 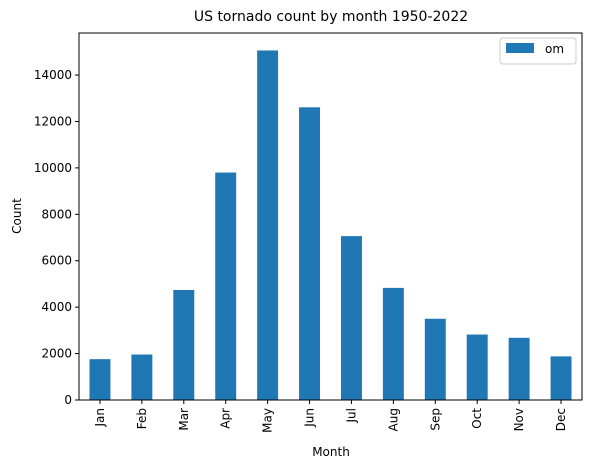 I want to click on bar-may, so click(x=268, y=225).